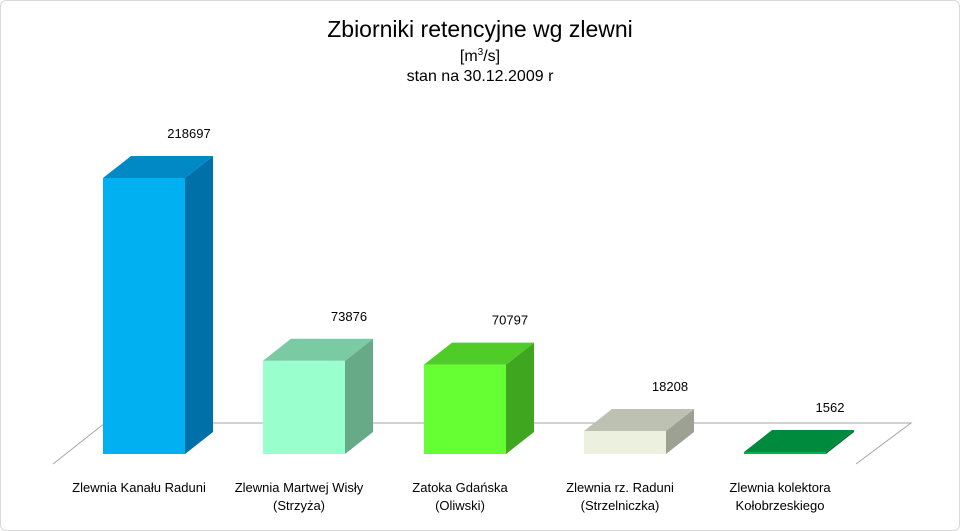  What do you see at coordinates (780, 505) in the screenshot?
I see `category-label-5-2: Kołobrzeskiego` at bounding box center [780, 505].